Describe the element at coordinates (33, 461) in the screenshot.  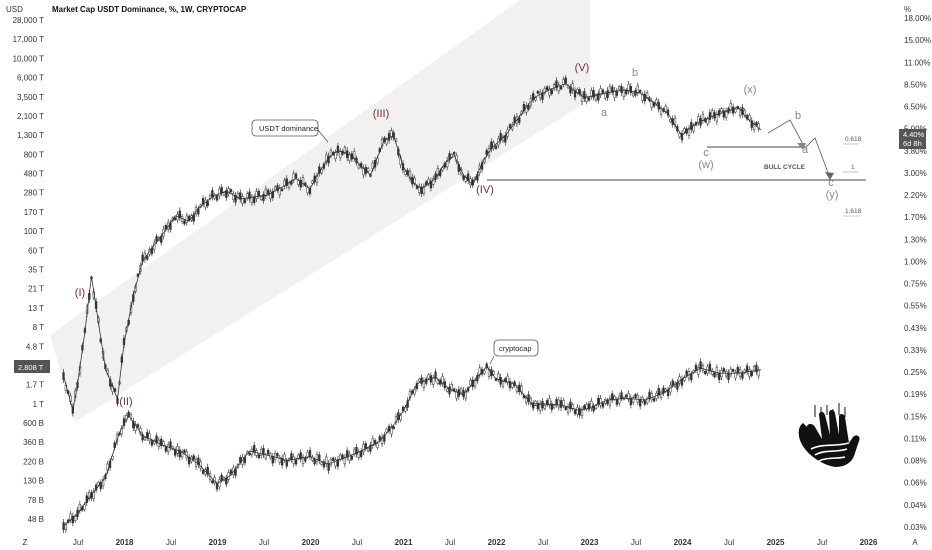
I see `left-tick-label: 220 B` at that location.